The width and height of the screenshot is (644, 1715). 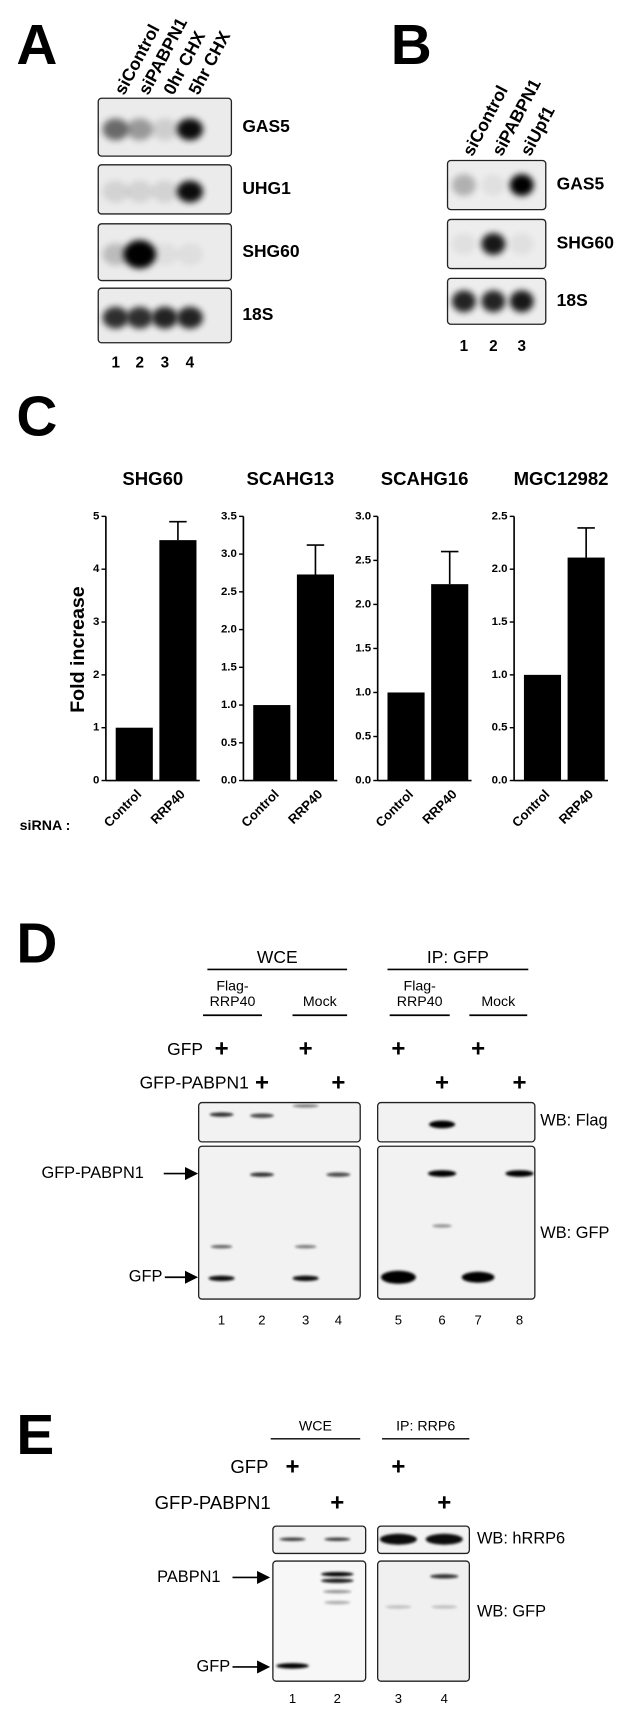 I want to click on y-tick-label: 4, so click(x=96, y=569).